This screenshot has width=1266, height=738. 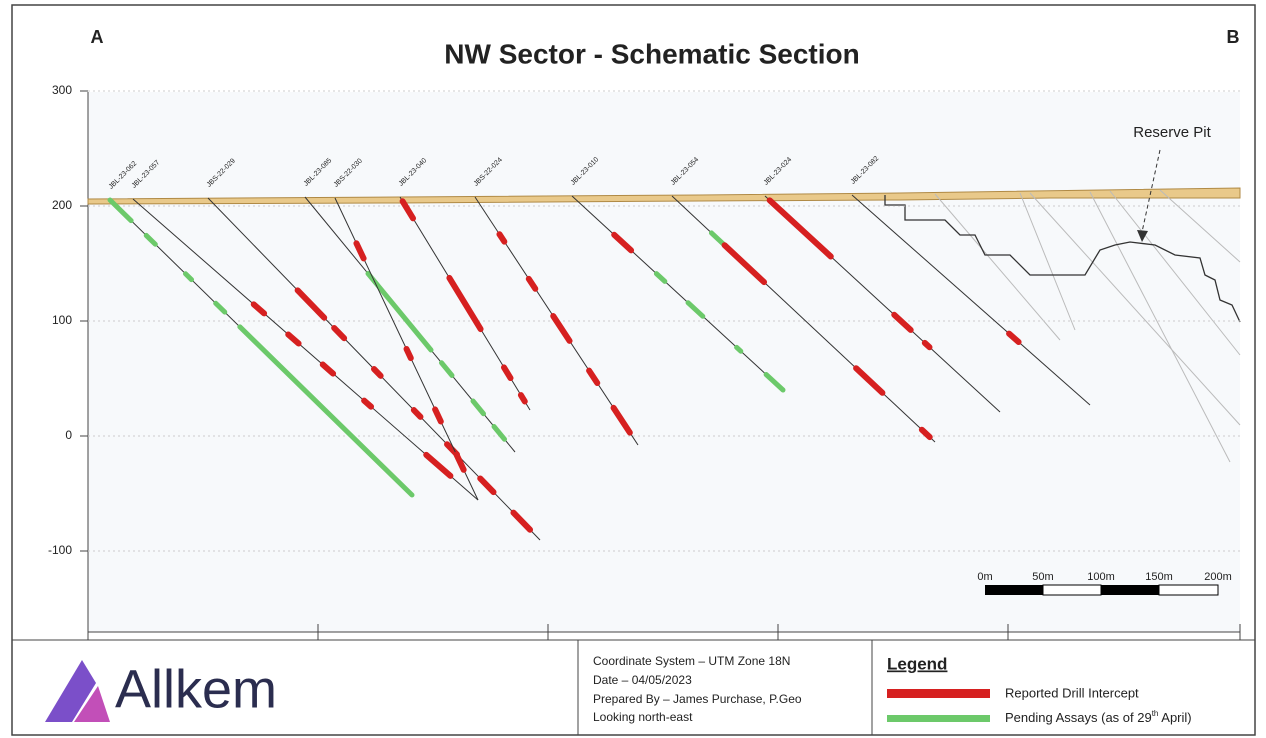 What do you see at coordinates (664, 632) in the screenshot?
I see `x-axis-ticks` at bounding box center [664, 632].